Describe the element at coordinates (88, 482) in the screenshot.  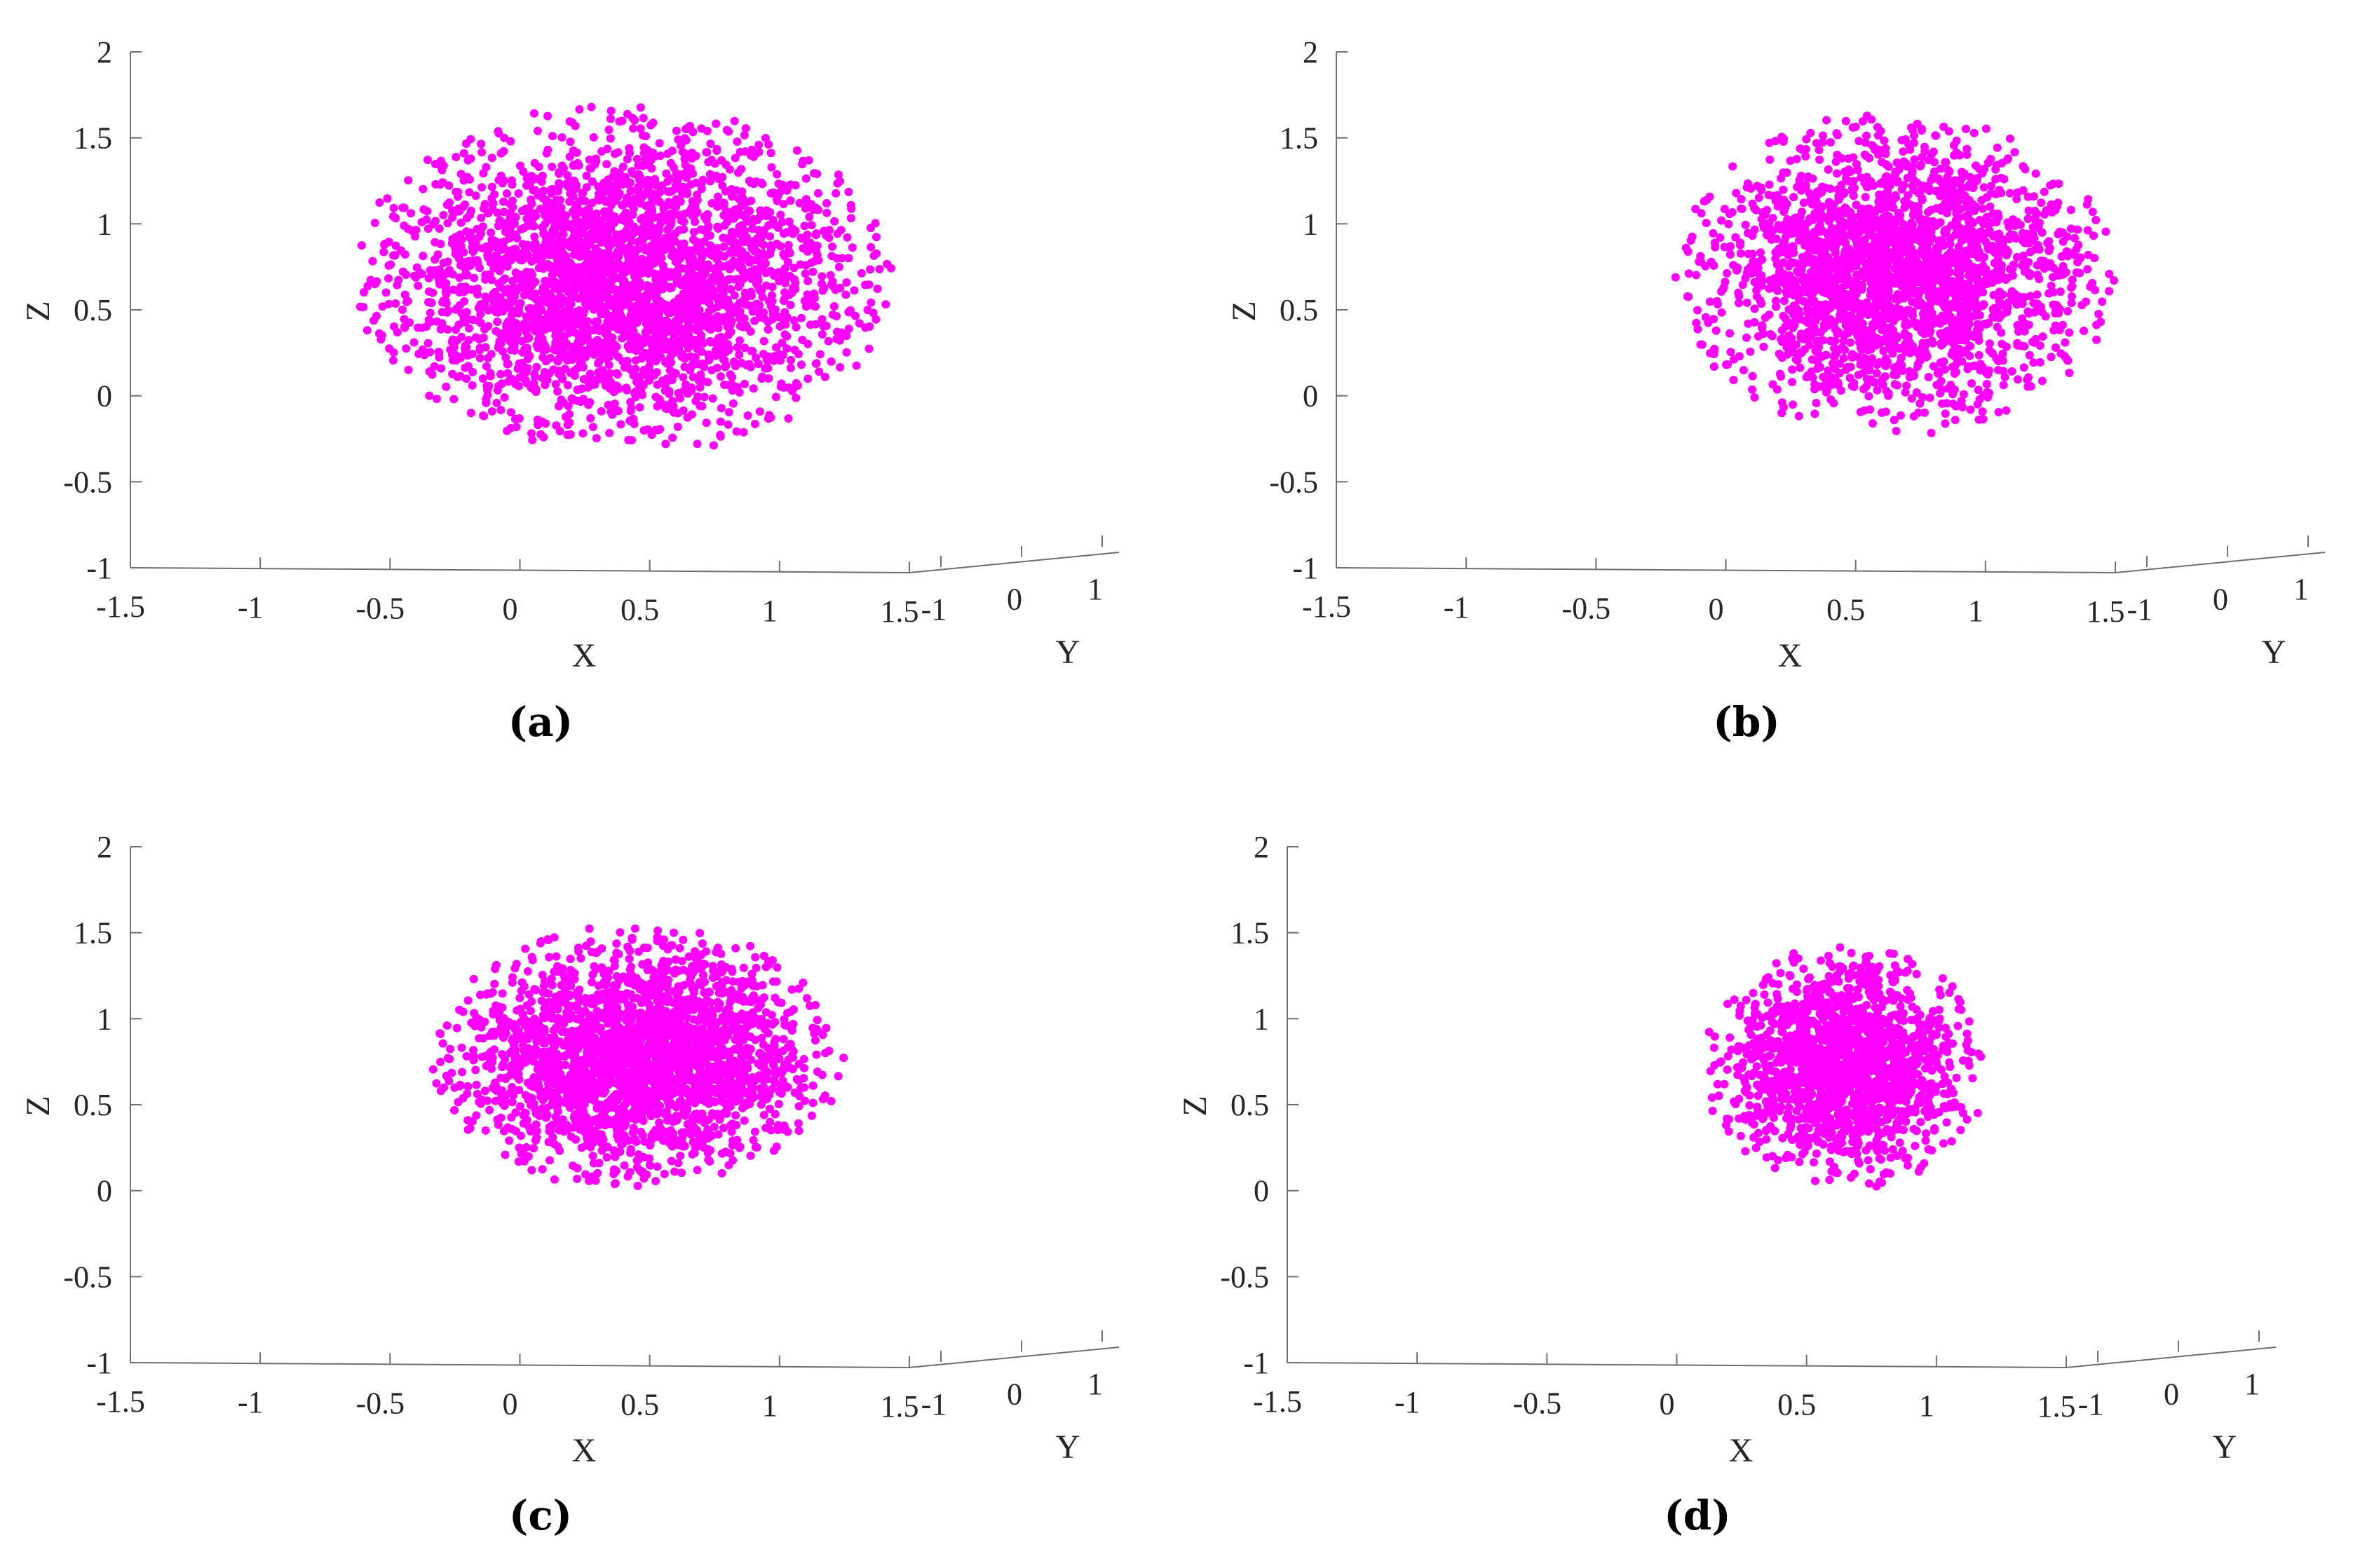
I see `z-tick-label: -0.5` at that location.